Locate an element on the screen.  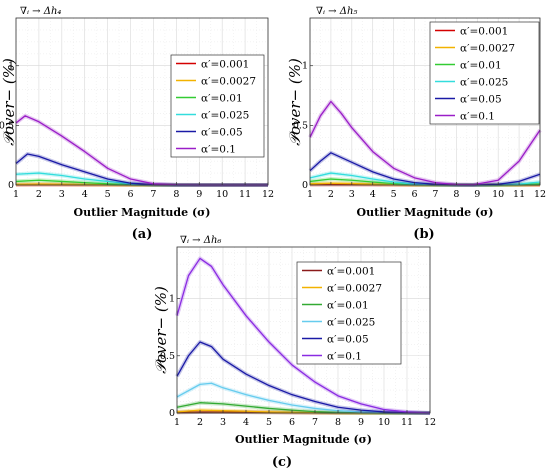
panel-caption: (b) is located at coordinates (423, 234).